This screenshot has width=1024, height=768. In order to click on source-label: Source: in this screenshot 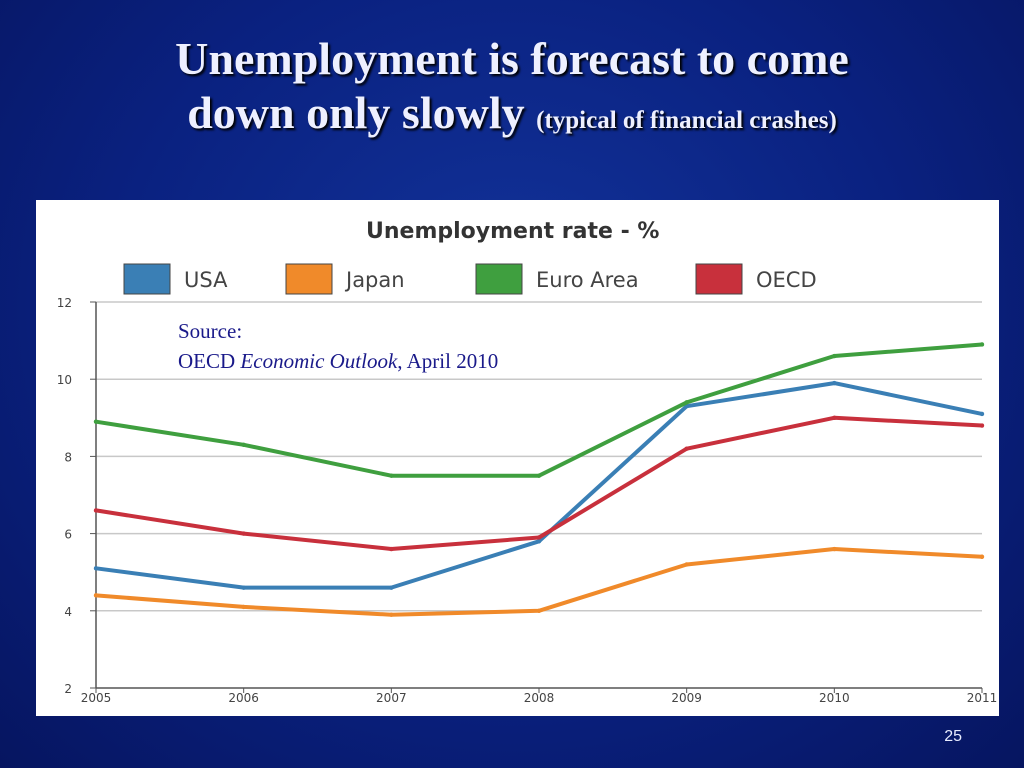, I will do `click(210, 331)`.